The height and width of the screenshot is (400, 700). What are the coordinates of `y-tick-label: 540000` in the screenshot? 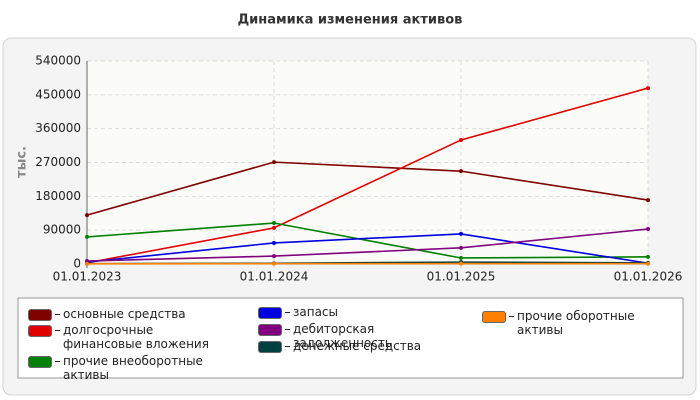 It's located at (58, 61).